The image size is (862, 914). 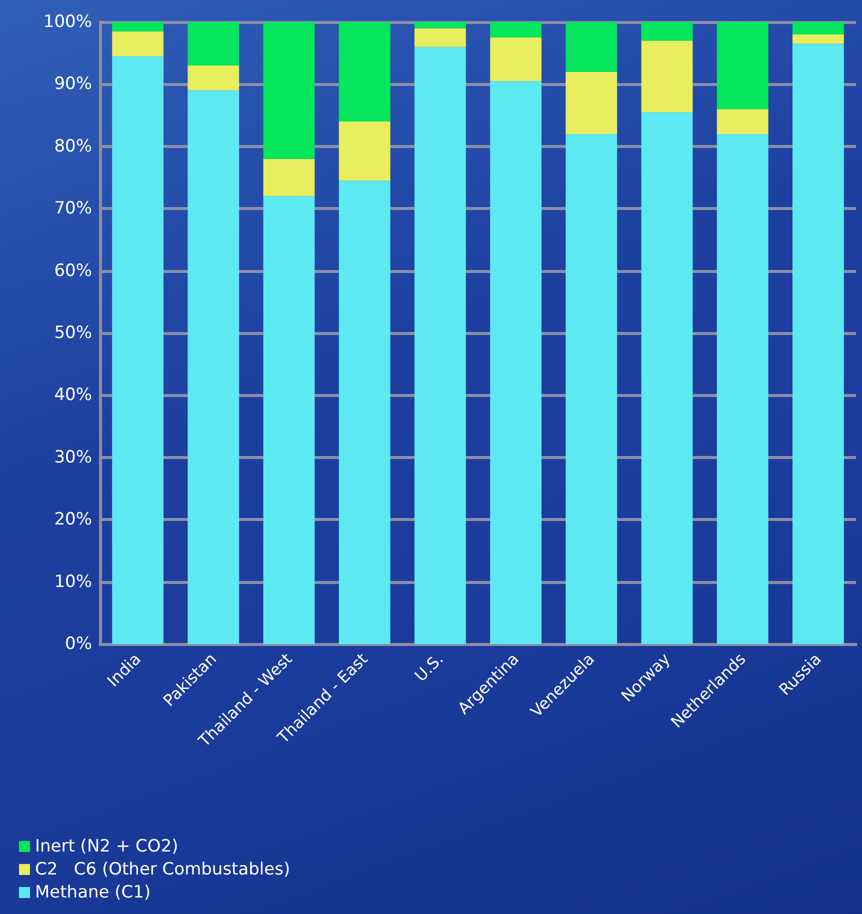 What do you see at coordinates (73, 457) in the screenshot?
I see `y-tick-label: 30%` at bounding box center [73, 457].